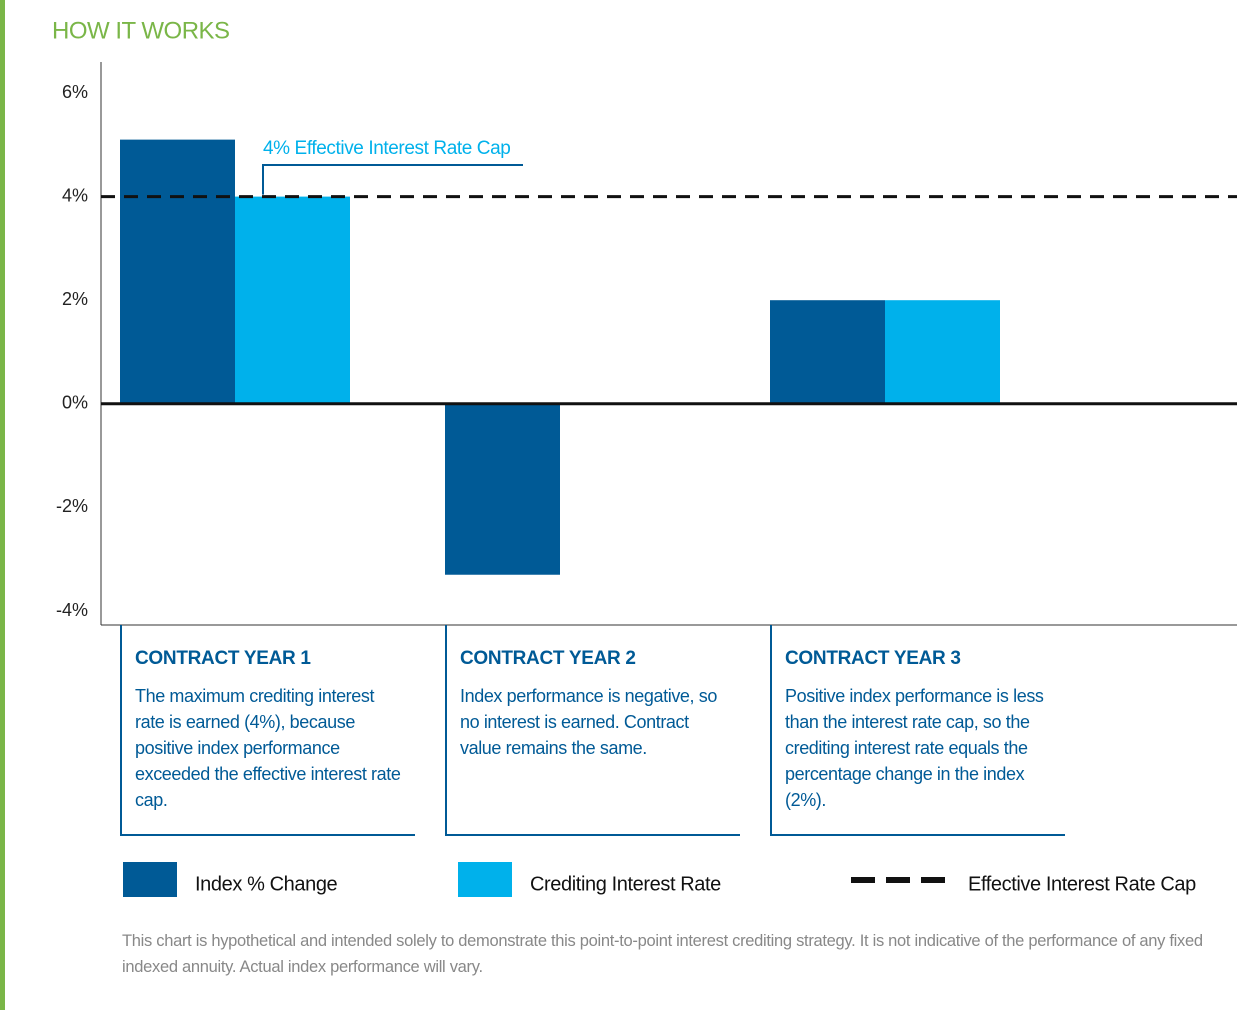 This screenshot has height=1010, width=1237. I want to click on y-tick-label: -4%, so click(72, 610).